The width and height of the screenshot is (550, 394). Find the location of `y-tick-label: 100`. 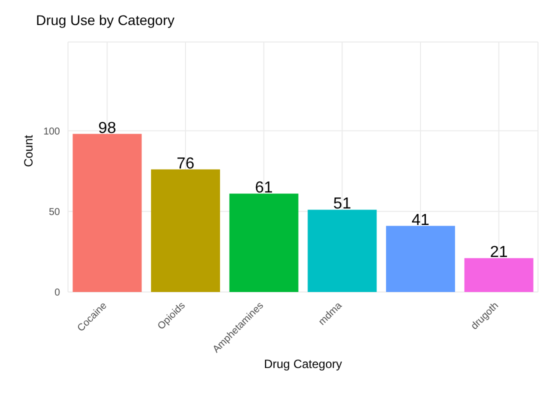

y-tick-label: 100 is located at coordinates (51, 132).